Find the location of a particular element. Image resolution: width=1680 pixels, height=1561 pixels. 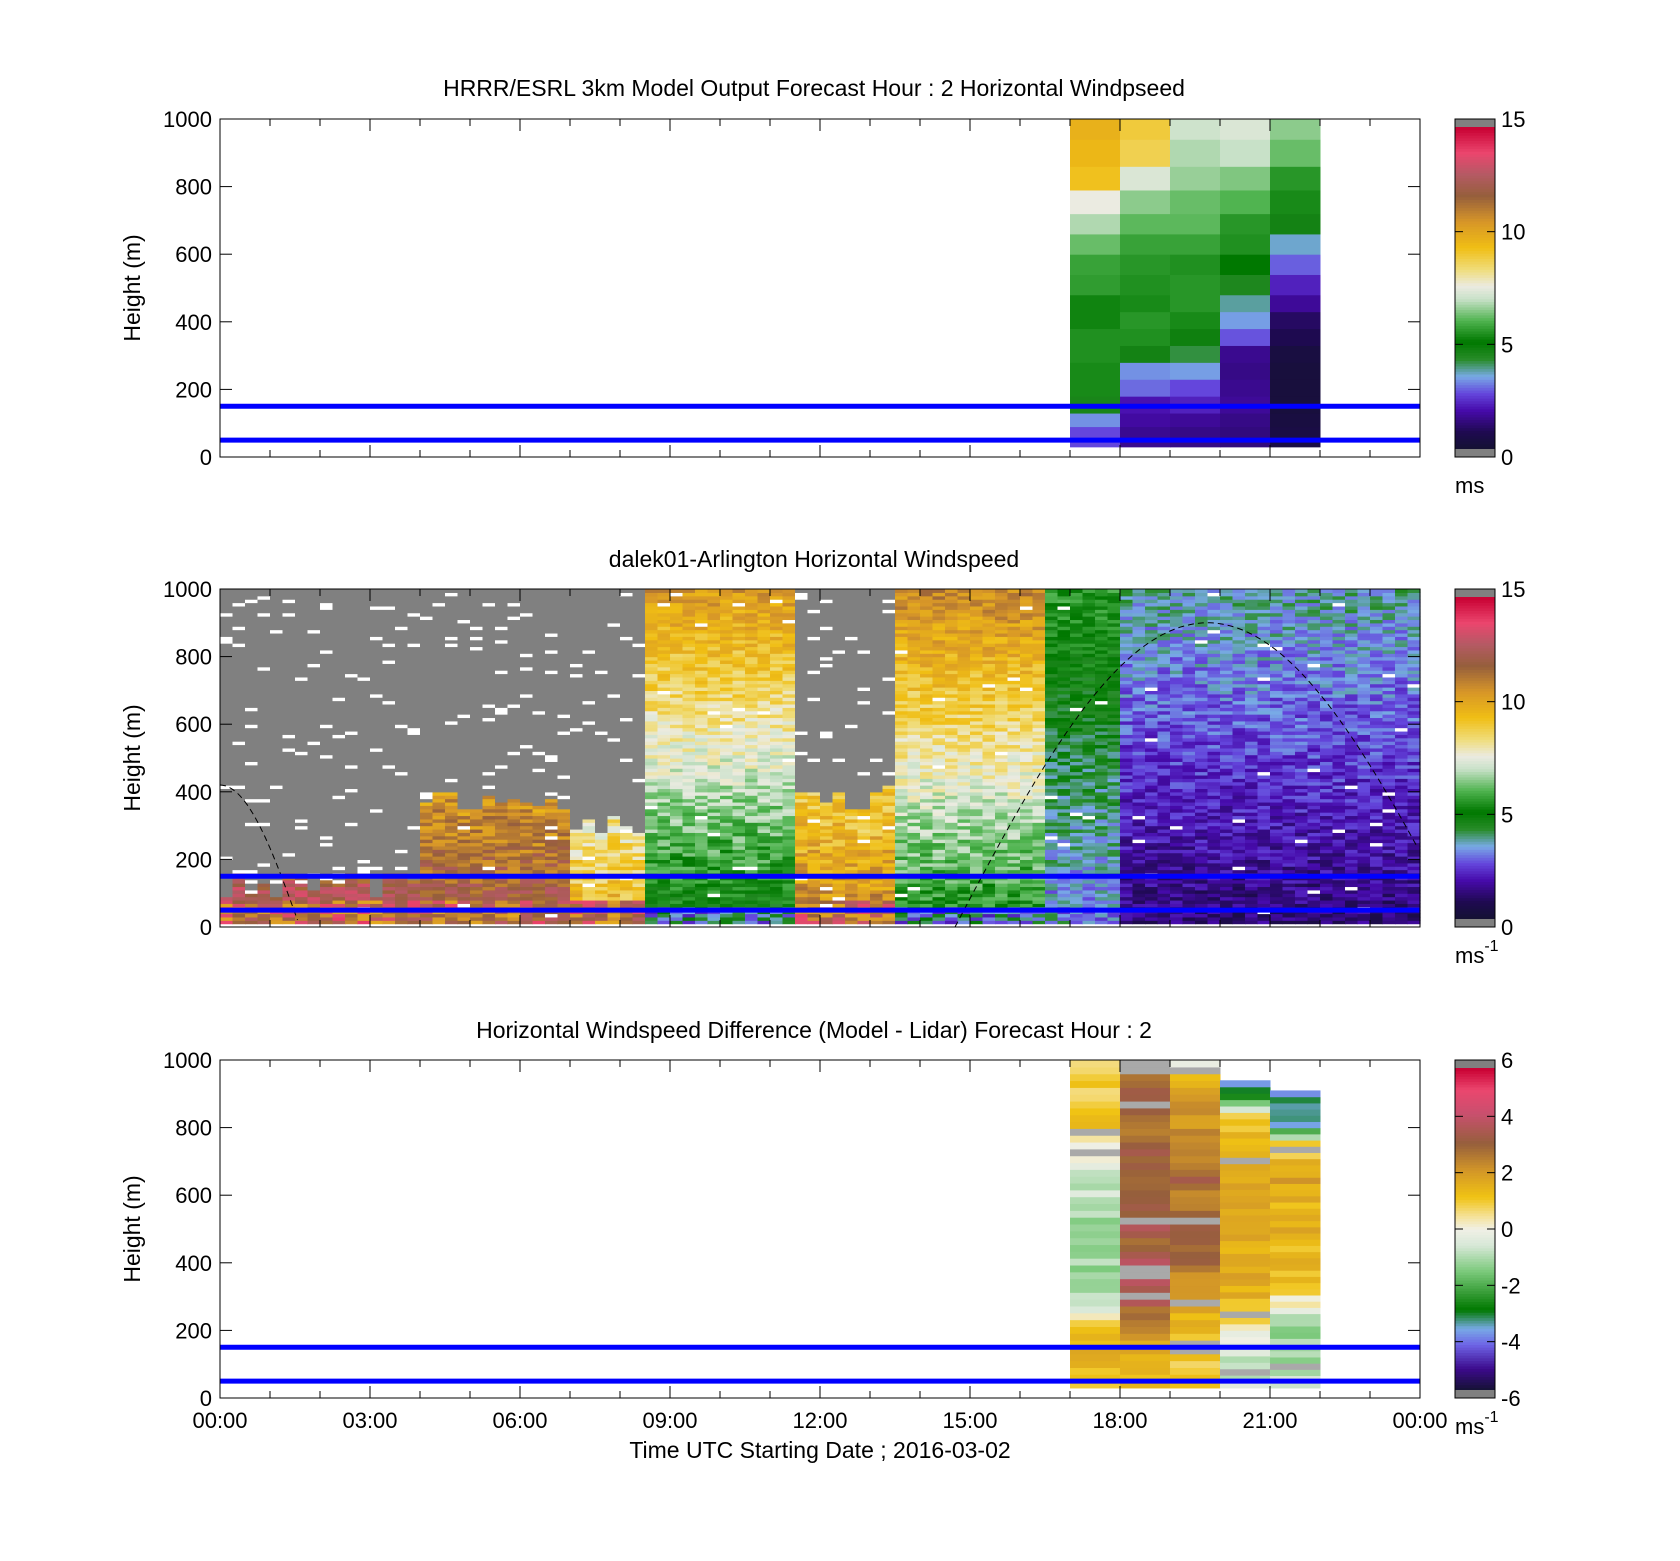

colorbar-unit-label: ms is located at coordinates (1469, 485).